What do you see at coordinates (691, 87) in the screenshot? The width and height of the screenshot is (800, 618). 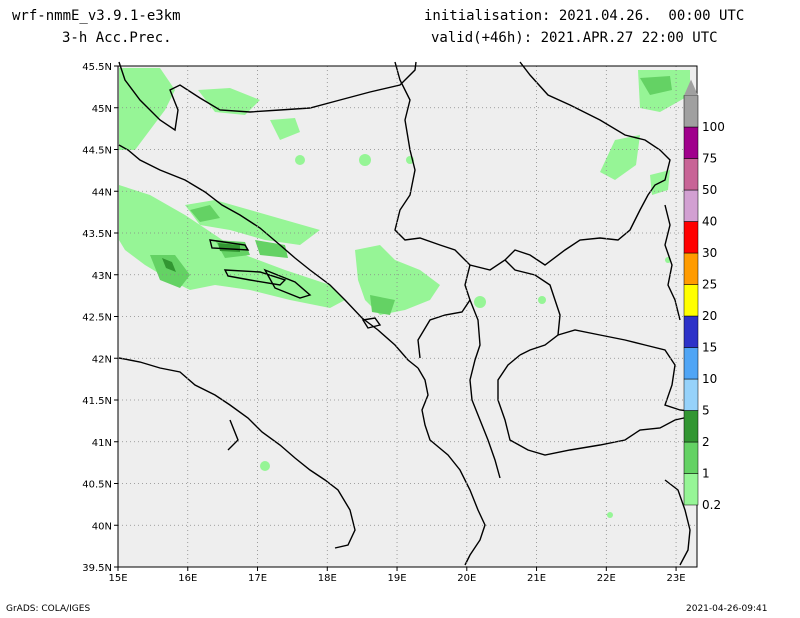 I see `colorbar-arrow` at bounding box center [691, 87].